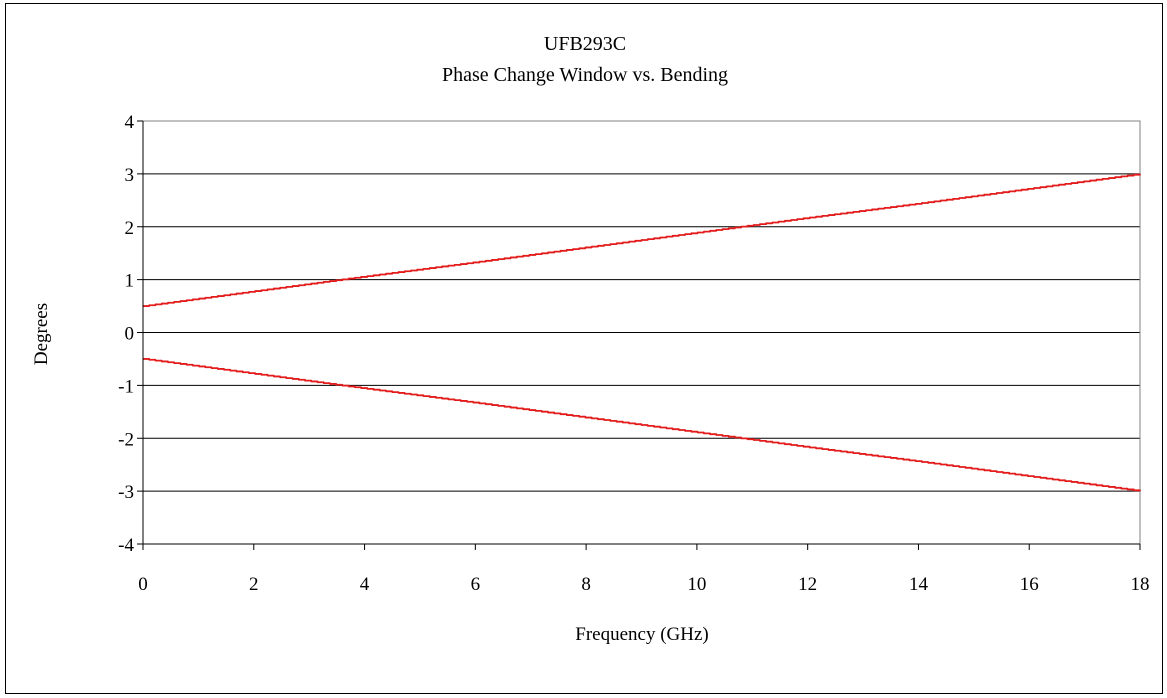 The height and width of the screenshot is (698, 1167). I want to click on chart-subtitle: Phase Change Window vs. Bending, so click(585, 75).